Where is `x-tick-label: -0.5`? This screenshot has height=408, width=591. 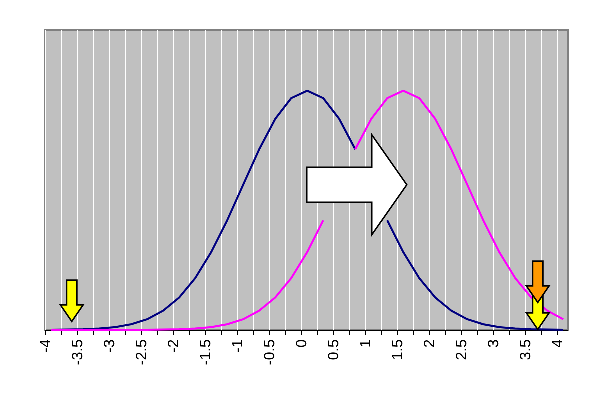 x-tick-label: -0.5 is located at coordinates (270, 353).